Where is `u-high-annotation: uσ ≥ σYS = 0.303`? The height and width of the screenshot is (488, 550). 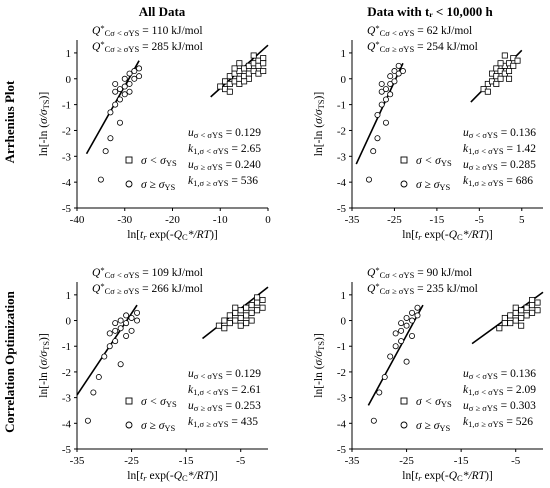 u-high-annotation: uσ ≥ σYS = 0.303 is located at coordinates (499, 406).